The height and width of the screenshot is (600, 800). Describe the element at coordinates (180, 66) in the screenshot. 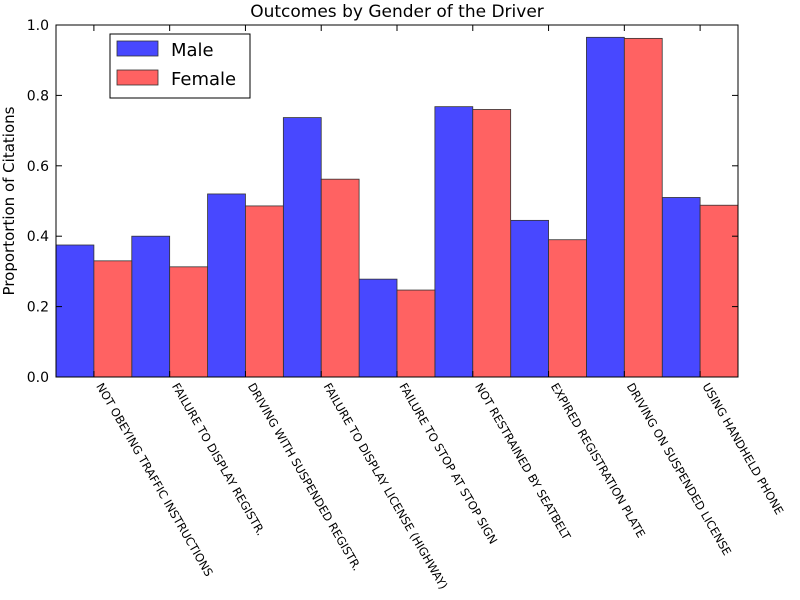

I see `legend: Male Female` at that location.